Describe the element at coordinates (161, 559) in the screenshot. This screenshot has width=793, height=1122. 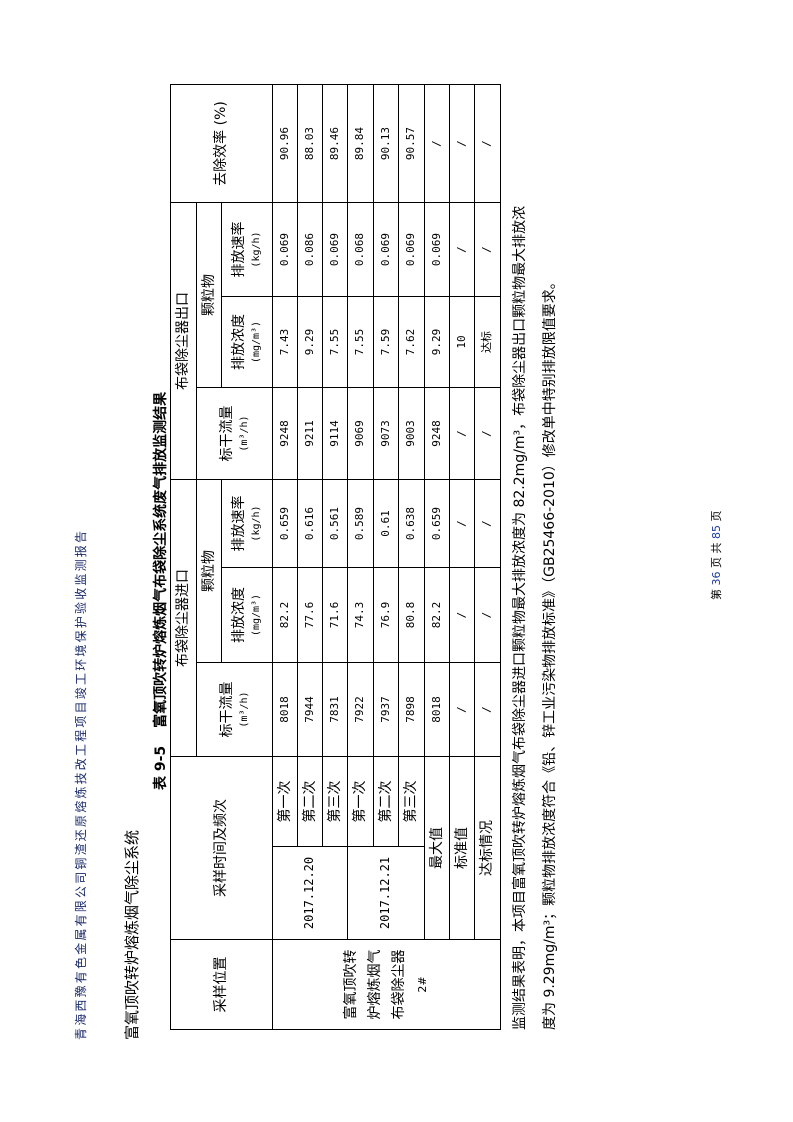
I see `table-title: 富氧顶吹转炉熔炼烟气布袋除尘系统废气排放监测结果` at that location.